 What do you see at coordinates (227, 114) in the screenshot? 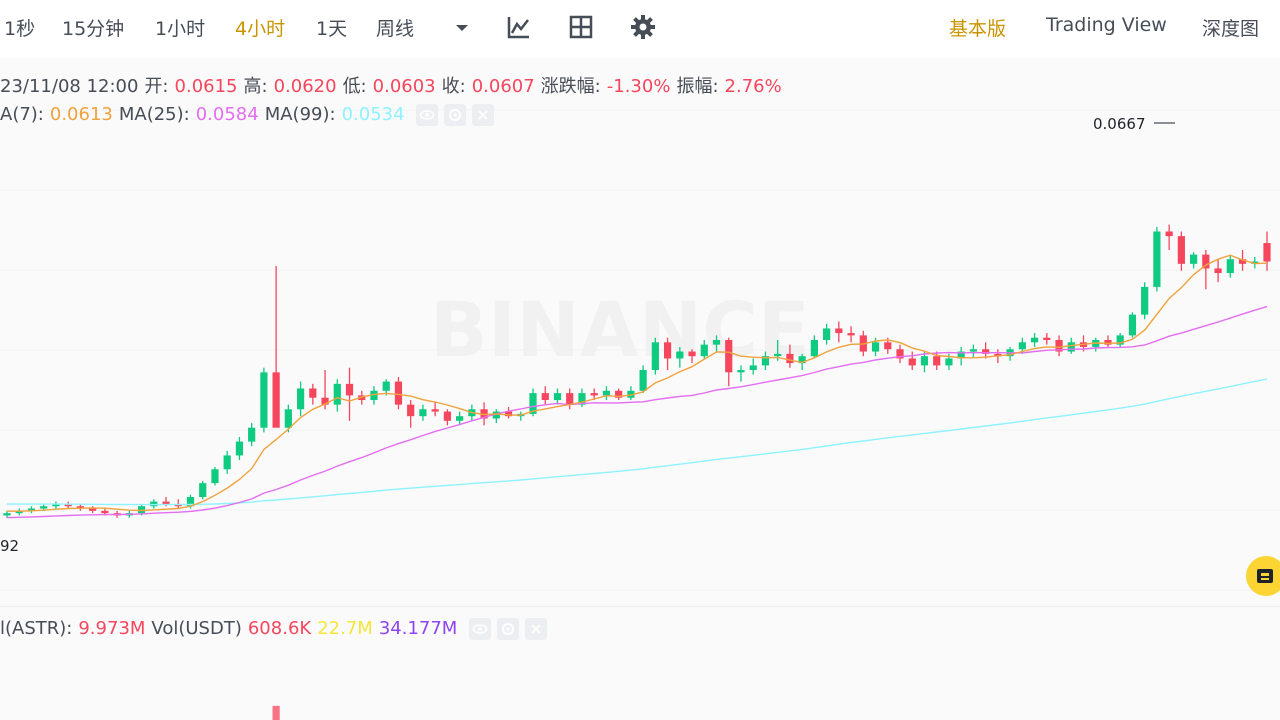
I see `ma25-value: 0.0584` at bounding box center [227, 114].